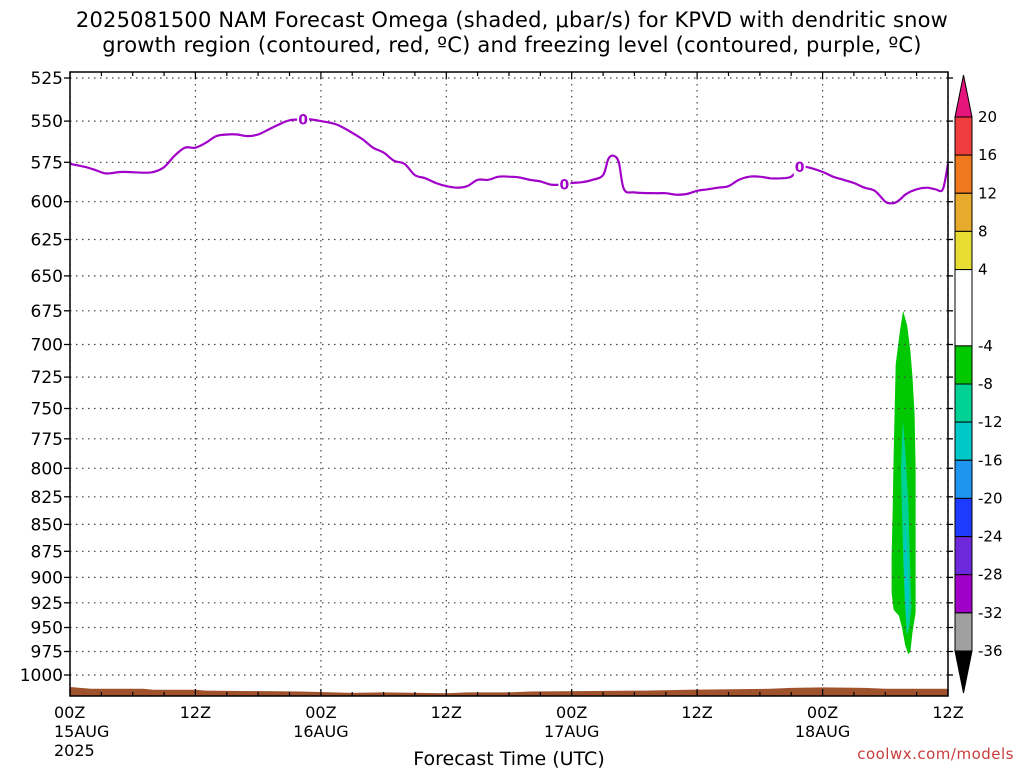  What do you see at coordinates (987, 117) in the screenshot?
I see `colorbar-tick-label: 20` at bounding box center [987, 117].